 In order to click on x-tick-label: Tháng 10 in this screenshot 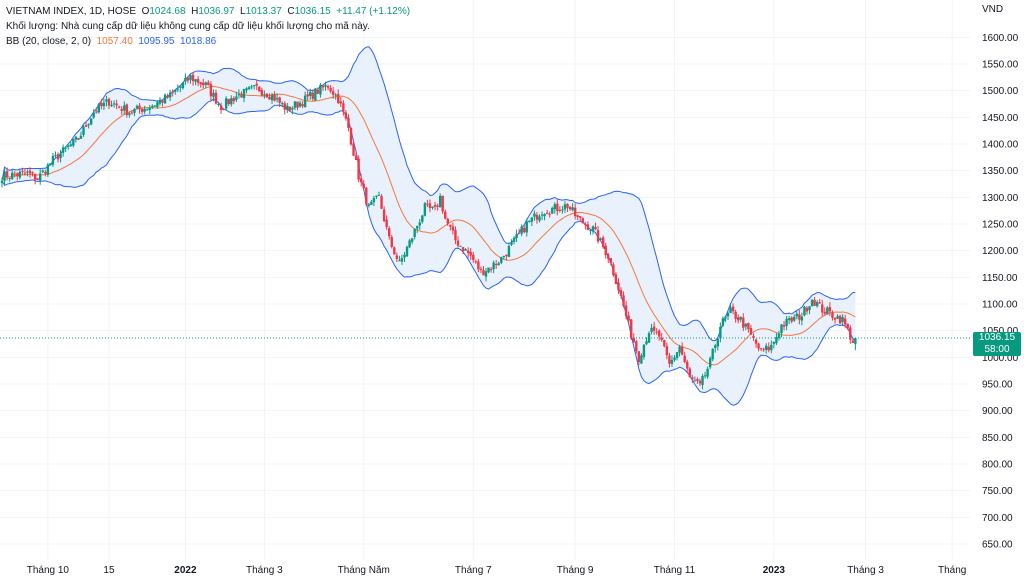, I will do `click(48, 570)`.